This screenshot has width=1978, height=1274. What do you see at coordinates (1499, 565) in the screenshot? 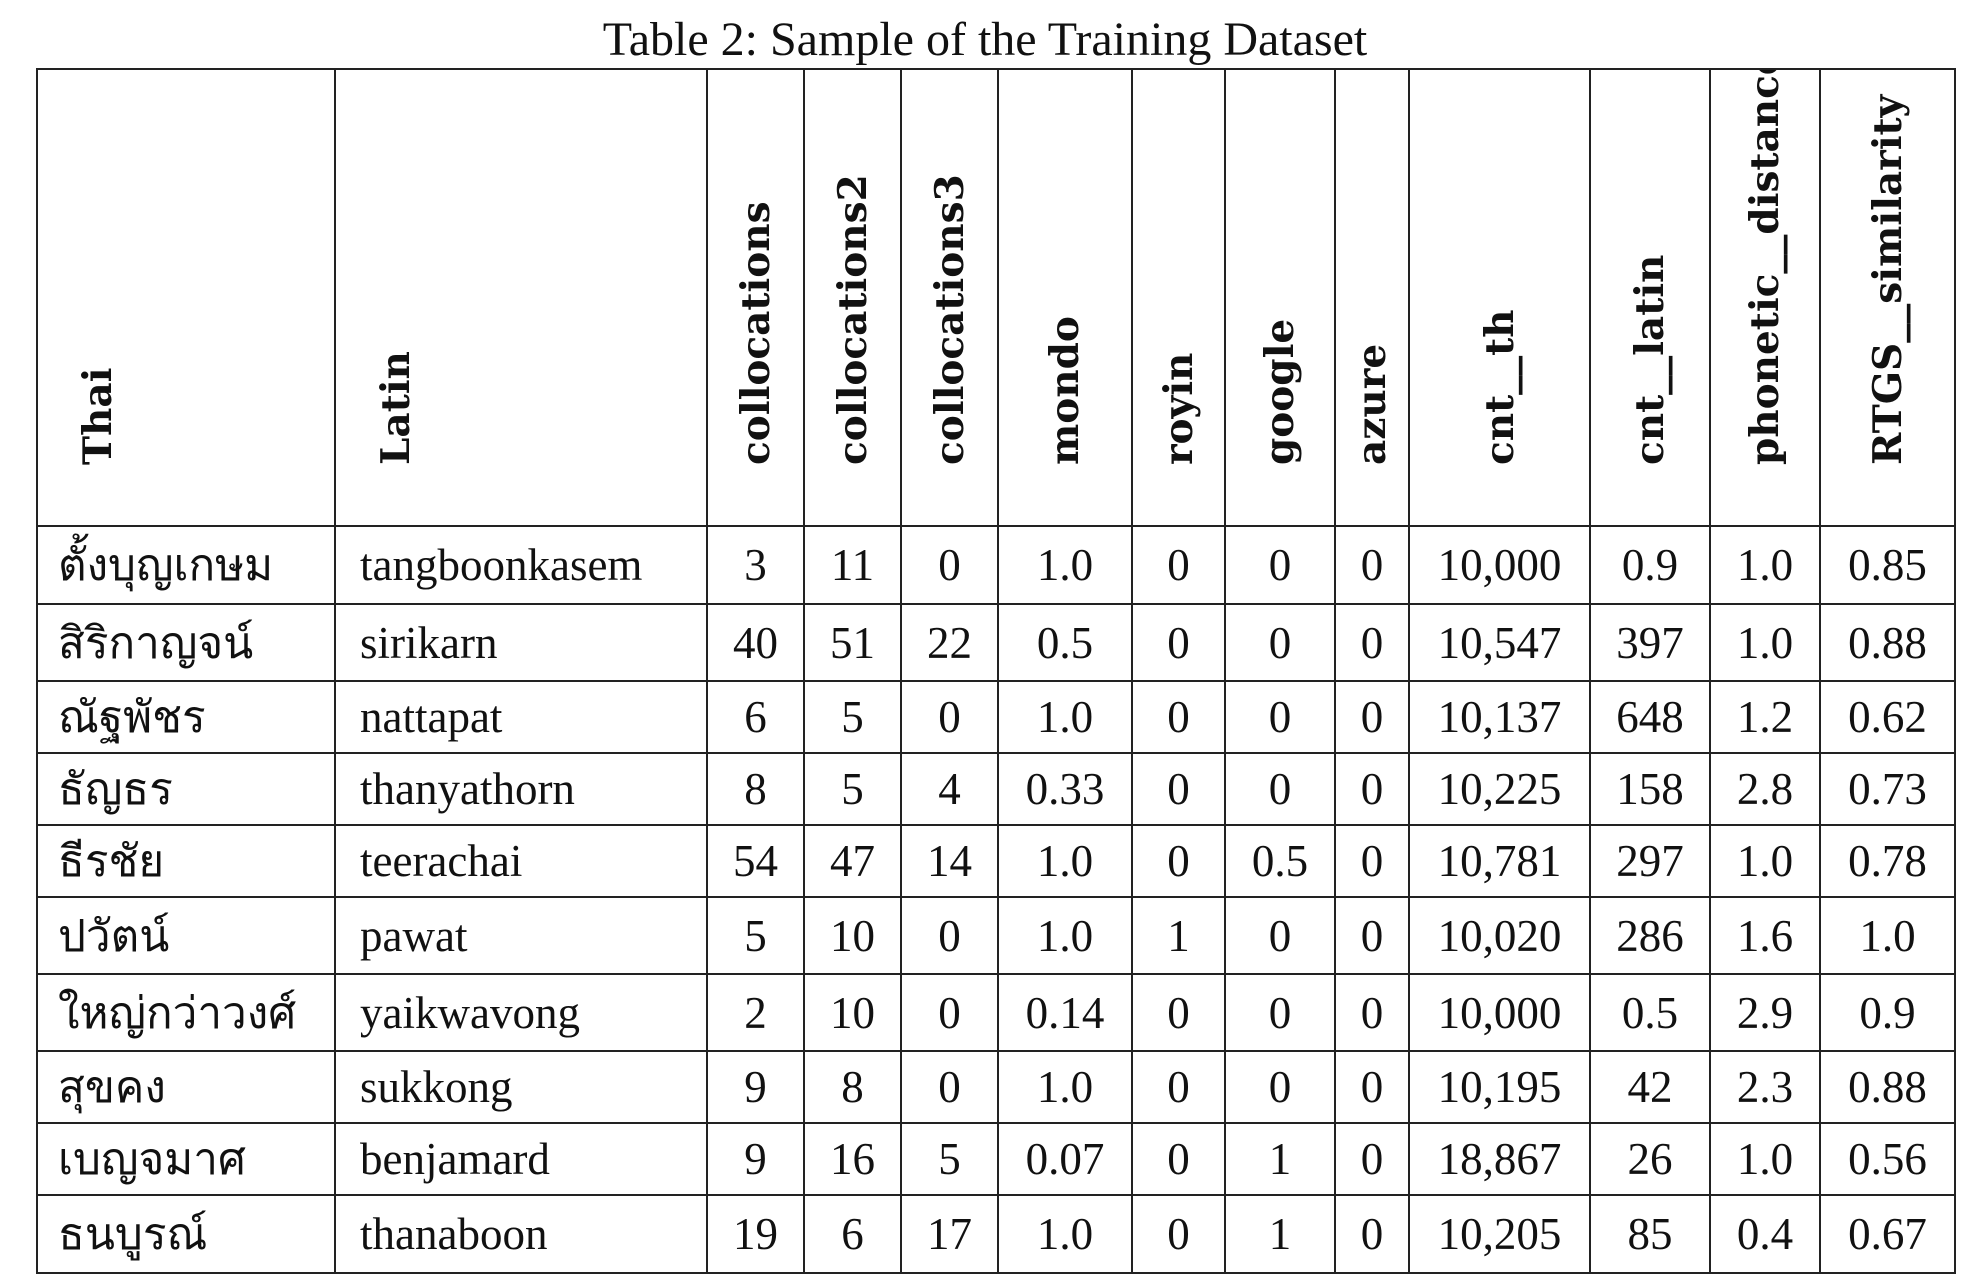
I see `cell-cnt-th: 10,000` at bounding box center [1499, 565].